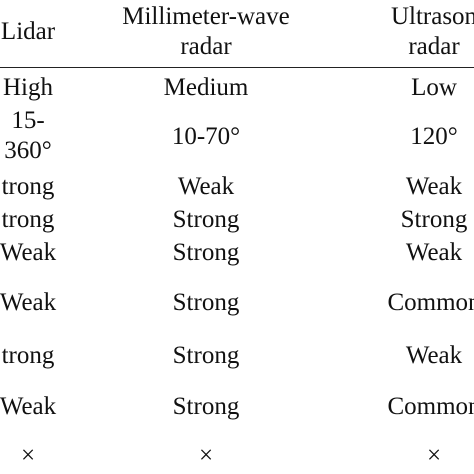 The height and width of the screenshot is (474, 474). Describe the element at coordinates (430, 406) in the screenshot. I see `row-7-ultrasonic: Common` at that location.